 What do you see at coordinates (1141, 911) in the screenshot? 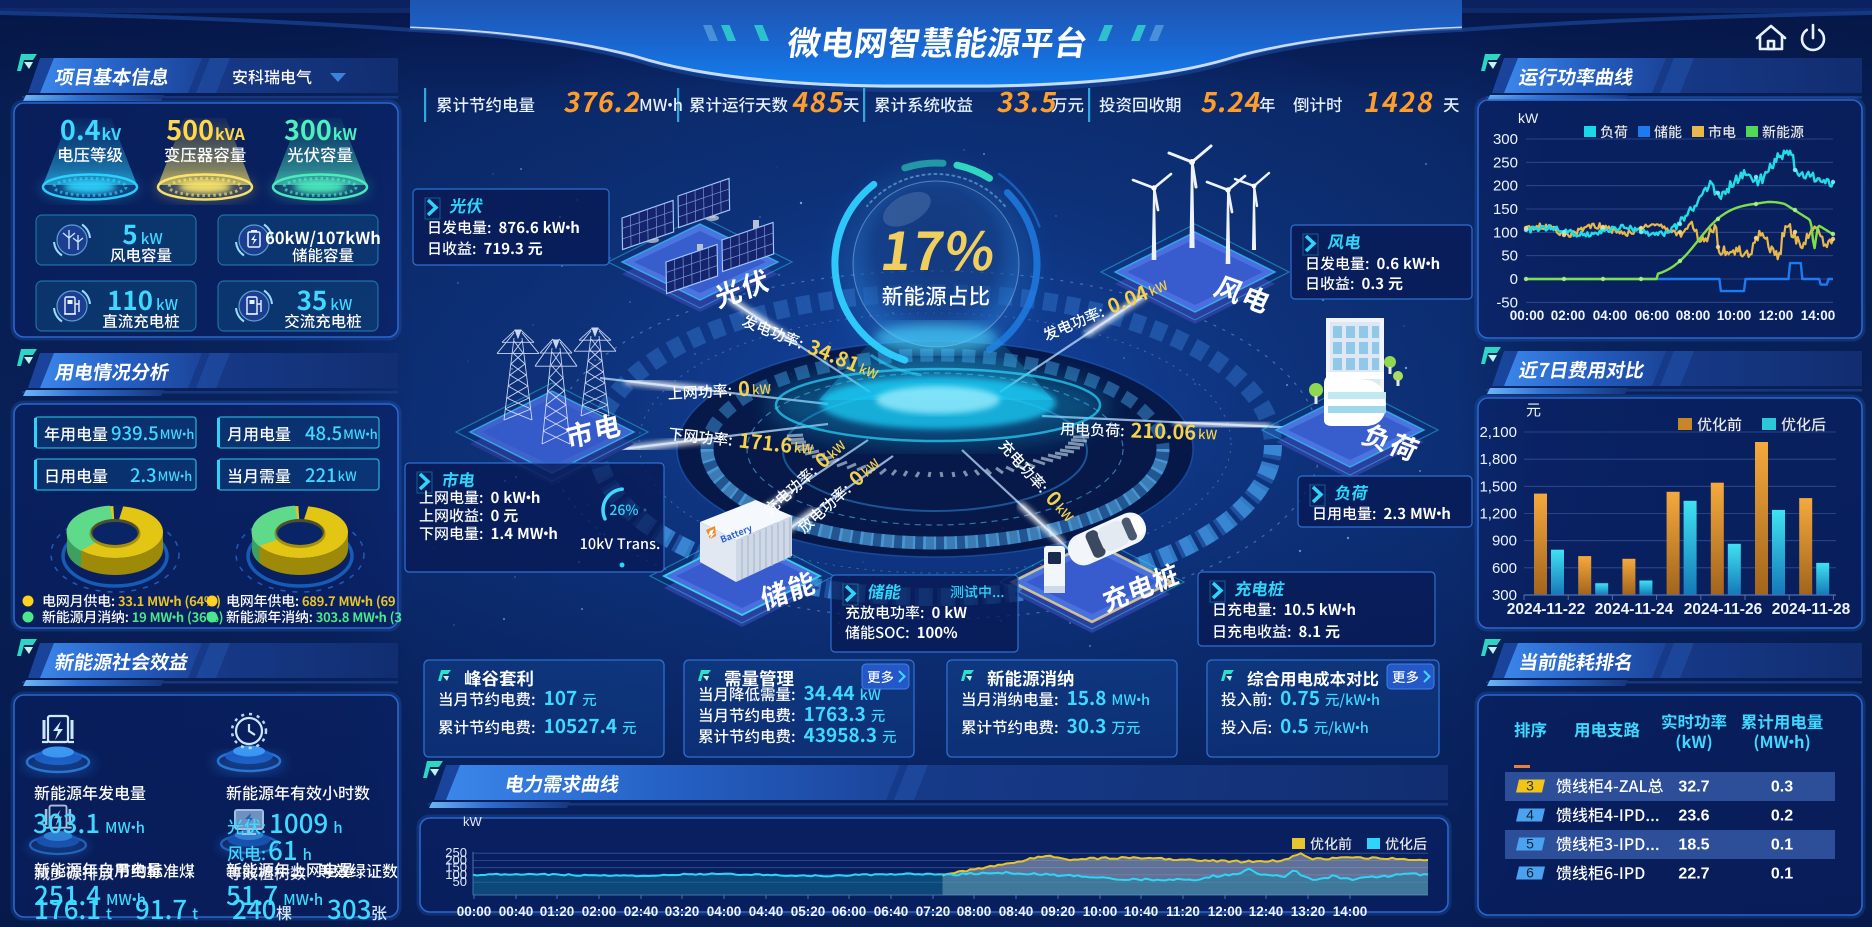
I see `svg-text: 10:40` at bounding box center [1141, 911].